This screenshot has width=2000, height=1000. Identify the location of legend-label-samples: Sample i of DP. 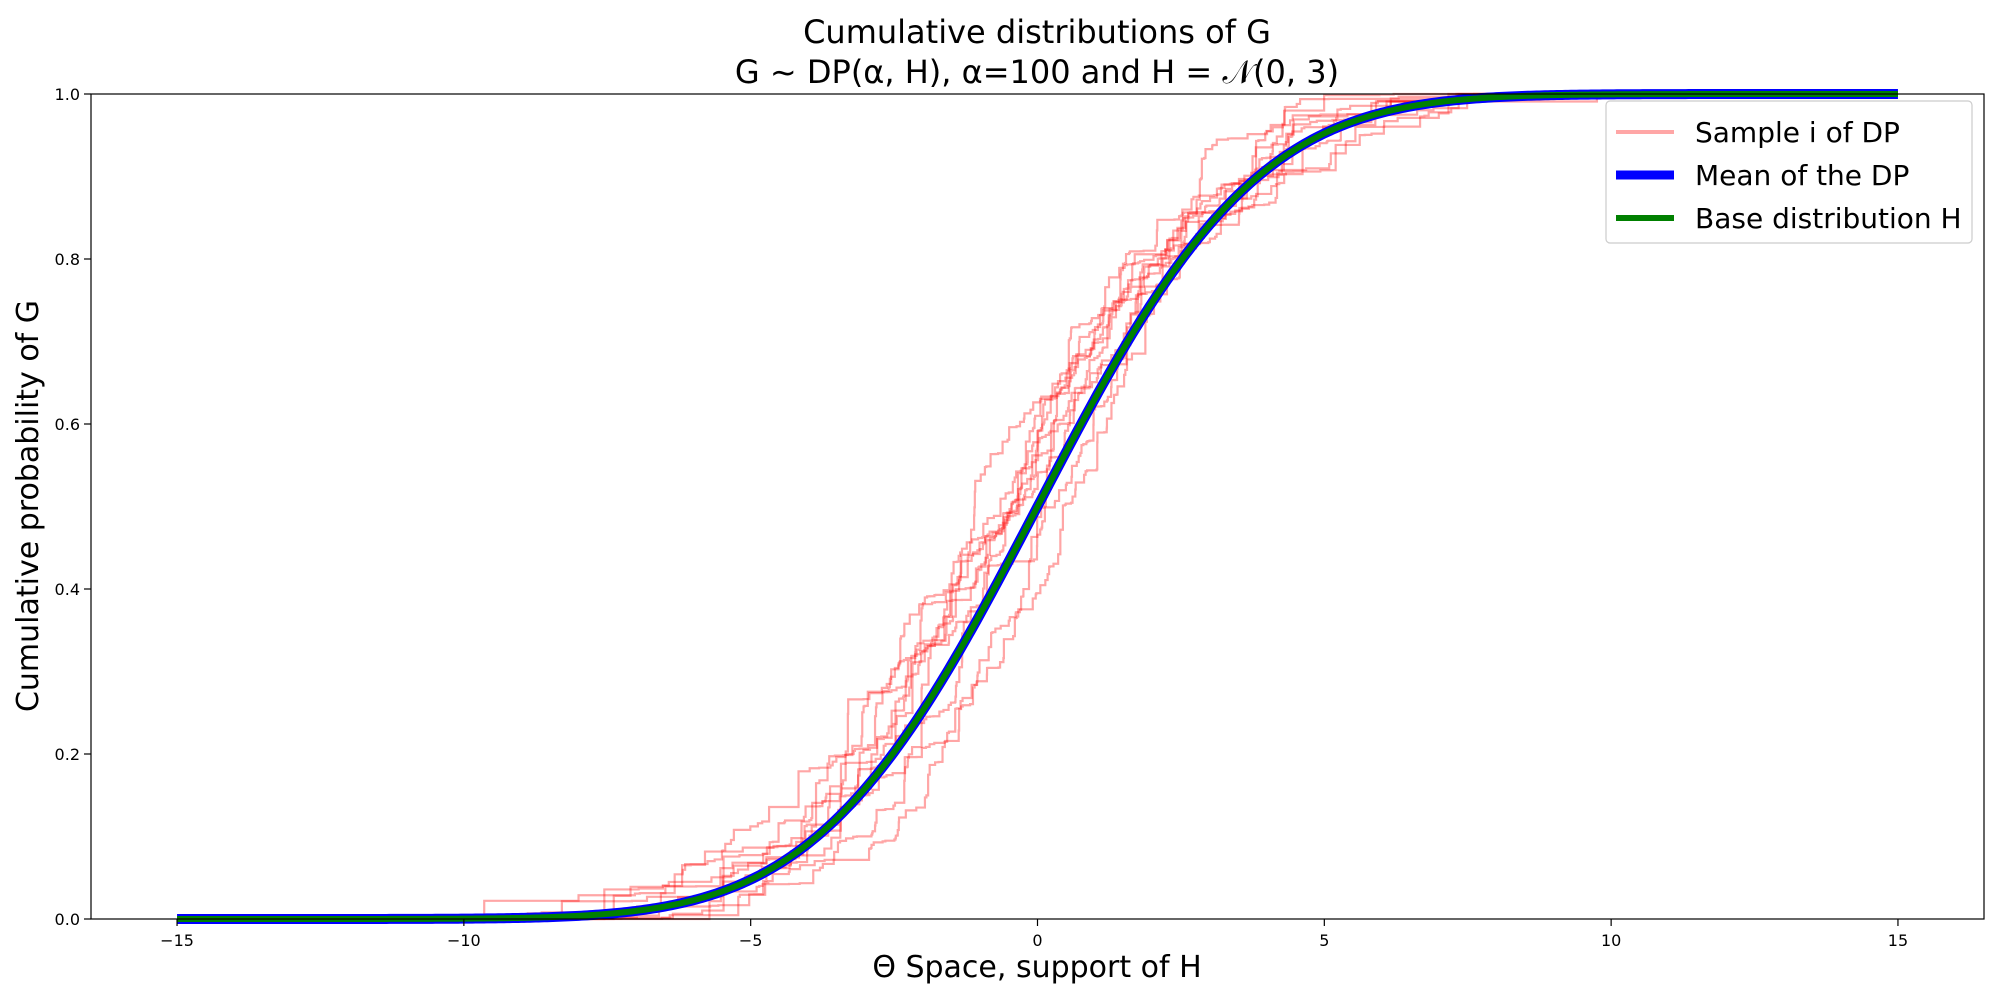
(1797, 132).